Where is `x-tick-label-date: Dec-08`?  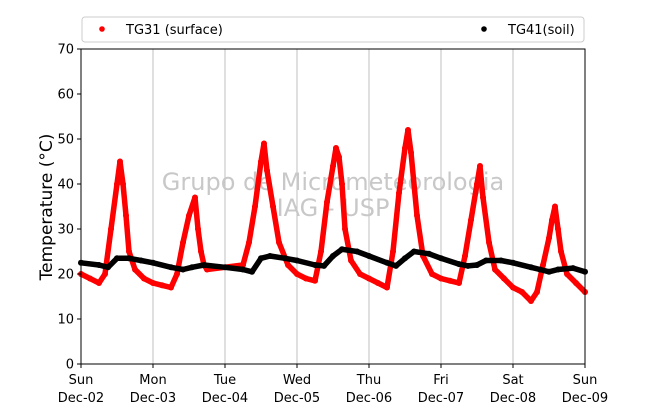 x-tick-label-date: Dec-08 is located at coordinates (513, 398).